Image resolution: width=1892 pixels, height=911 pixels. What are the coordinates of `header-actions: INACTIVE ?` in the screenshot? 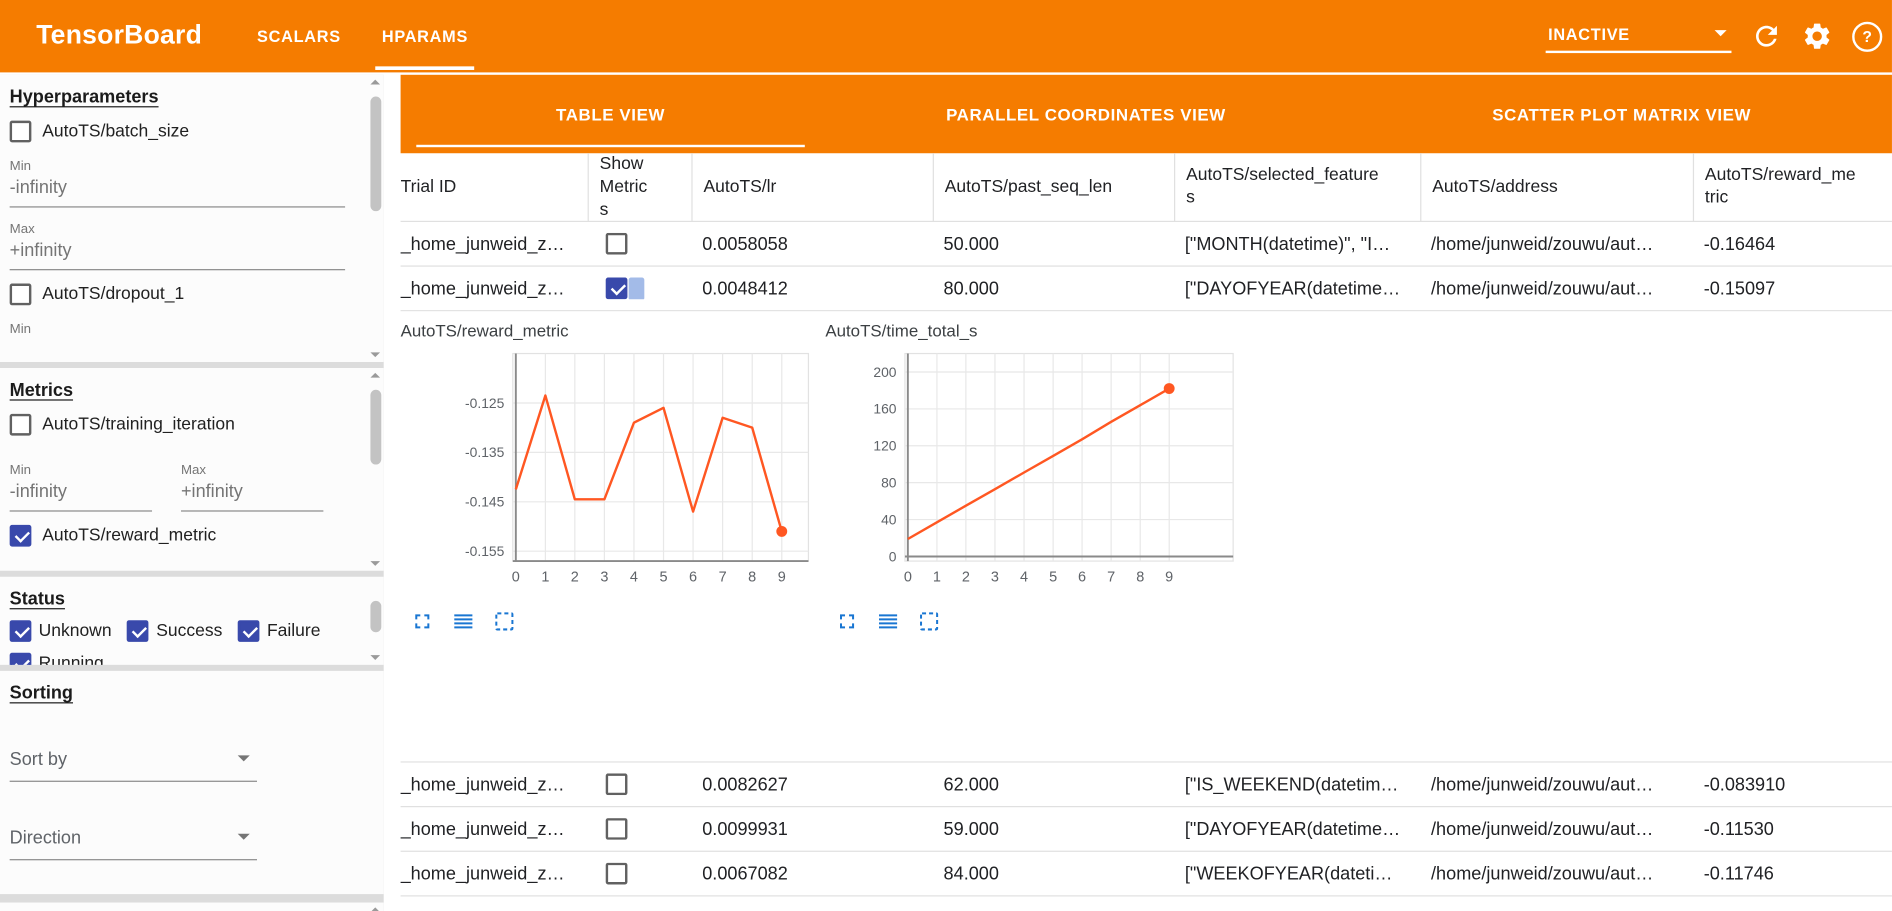 It's located at (1714, 36).